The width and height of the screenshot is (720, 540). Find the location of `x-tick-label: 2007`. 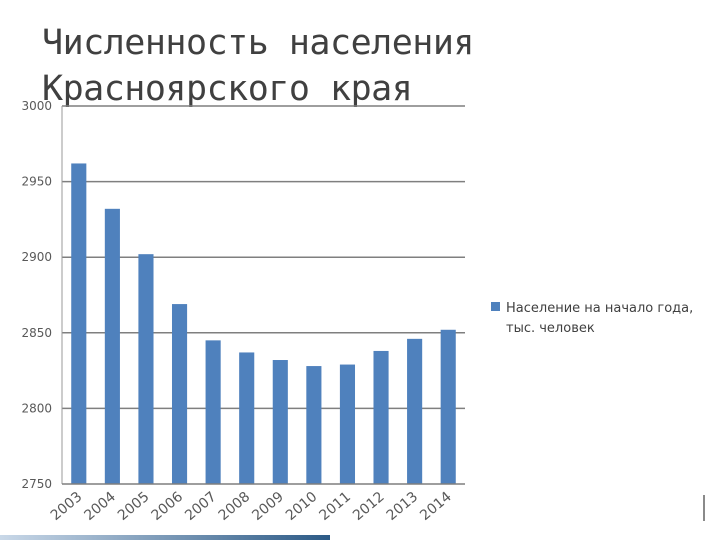

x-tick-label: 2007 is located at coordinates (201, 506).